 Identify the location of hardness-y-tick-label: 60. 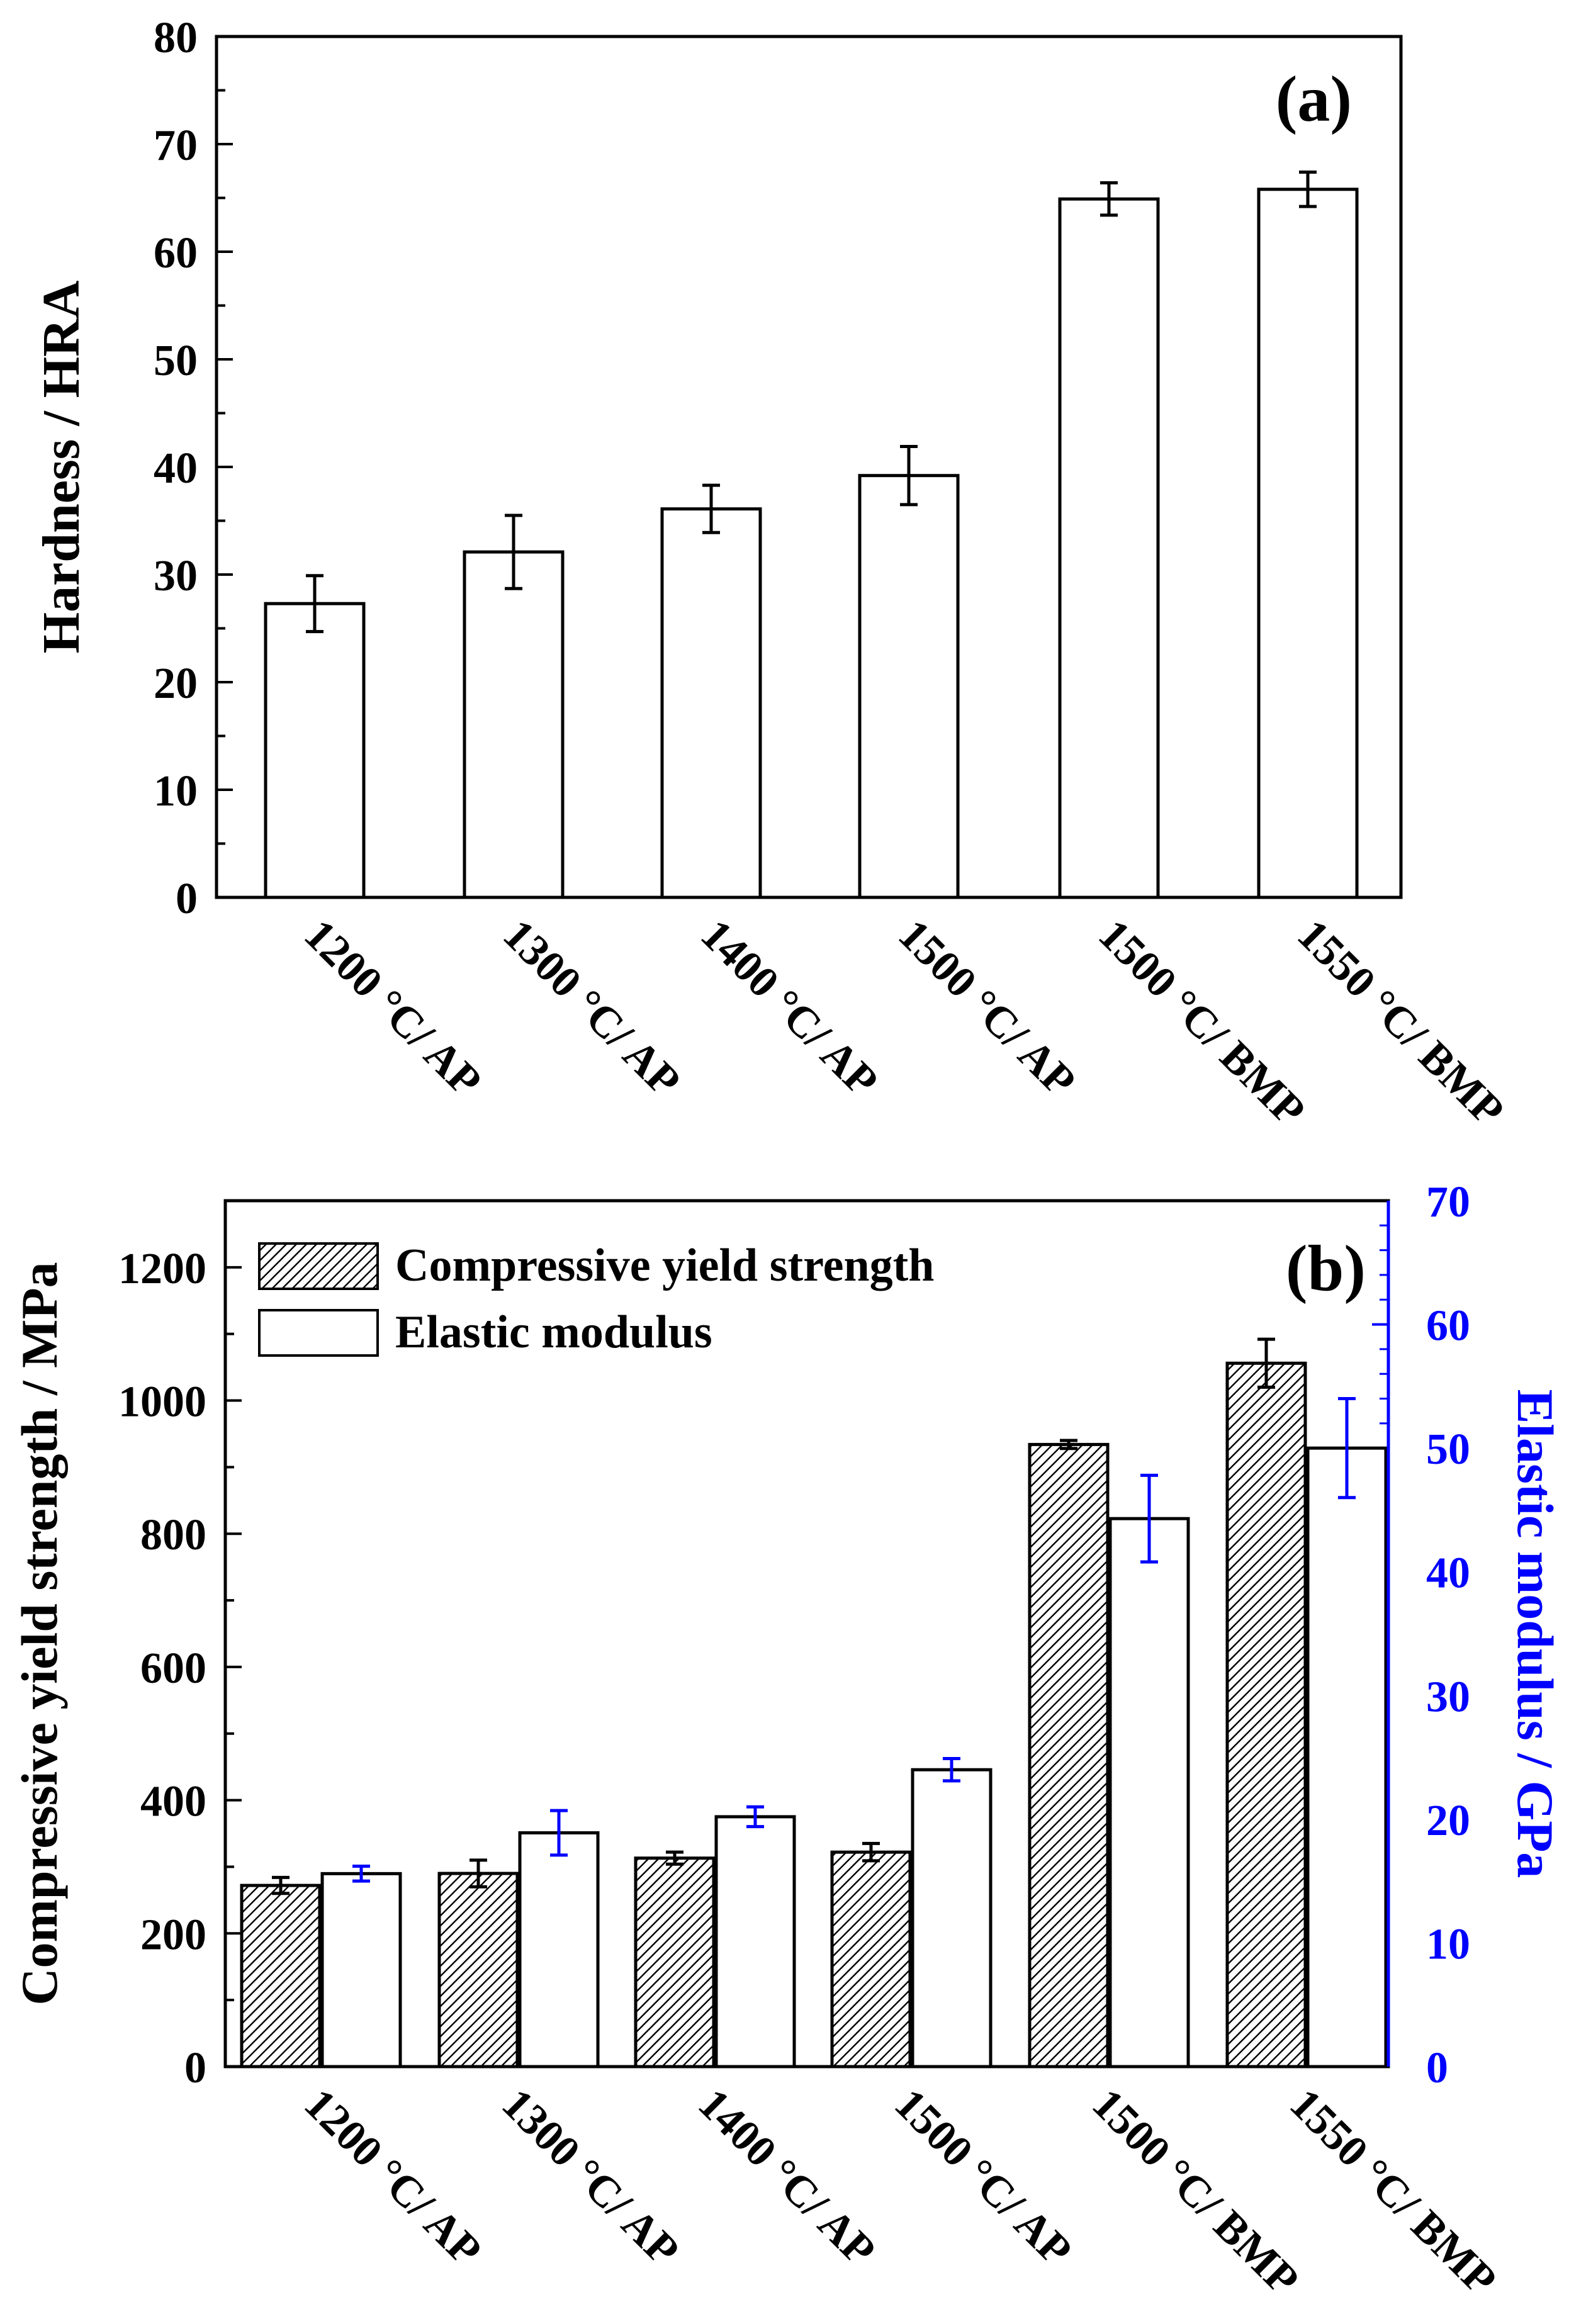
(176, 254).